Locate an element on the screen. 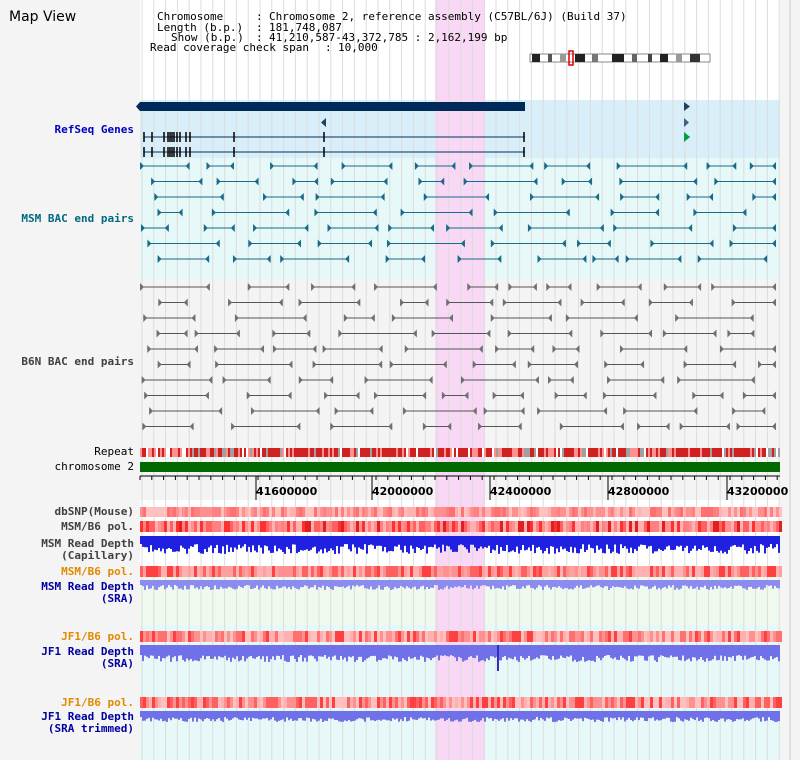  track-label-b6n-bac: B6N BAC end pairs is located at coordinates (77, 361).